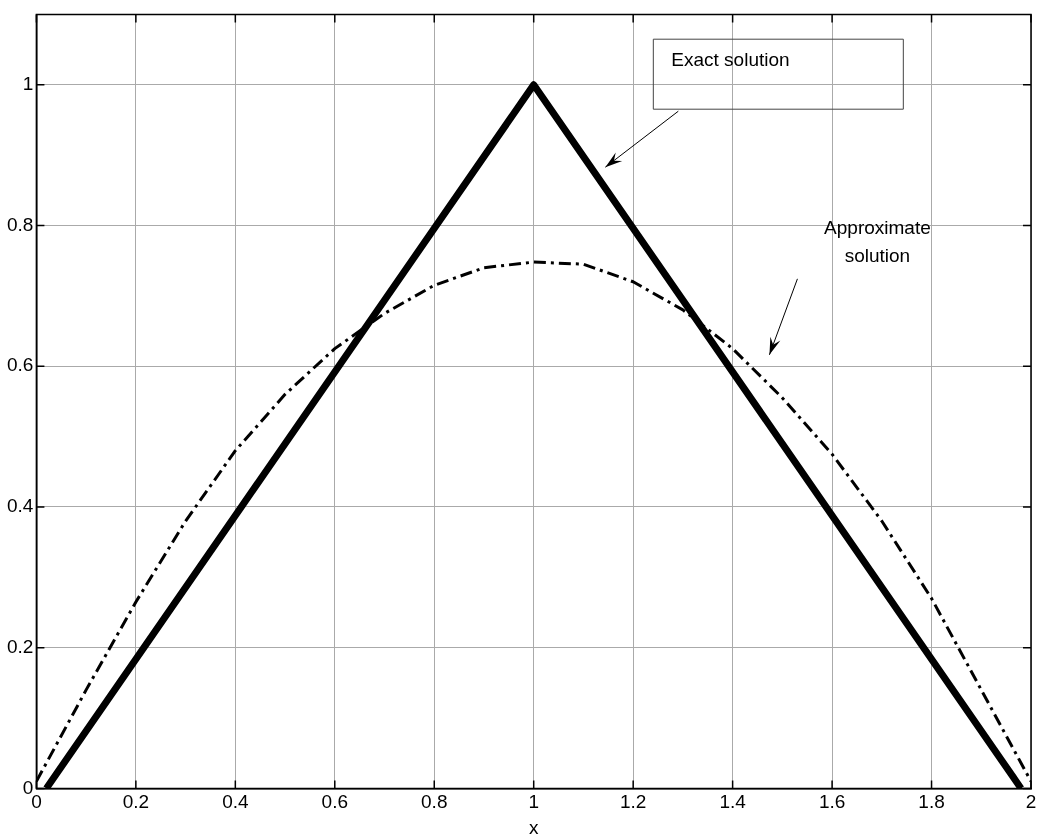 This screenshot has width=1045, height=840. Describe the element at coordinates (931, 802) in the screenshot. I see `x-tick-label: 1.8` at that location.